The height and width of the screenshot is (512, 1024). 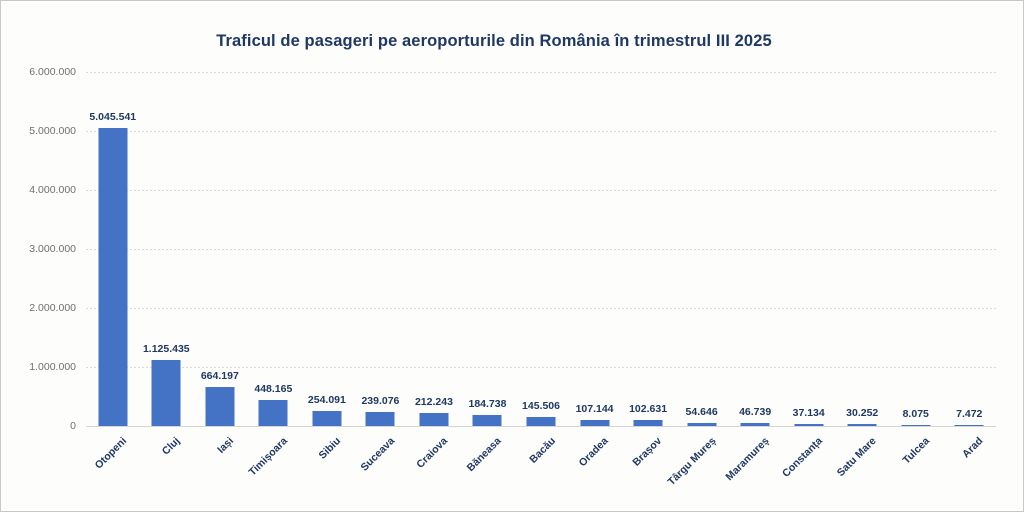 I want to click on y-axis-tick-label: 1.000.000, so click(x=52, y=367).